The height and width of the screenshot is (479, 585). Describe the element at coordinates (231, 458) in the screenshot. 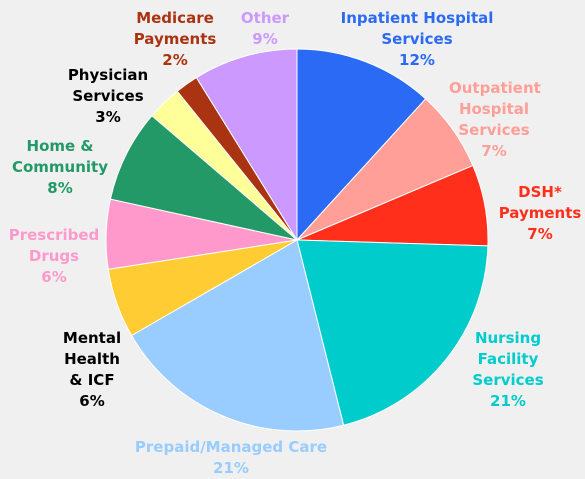

I see `slice-label: Prepaid/Managed Care 21%` at that location.